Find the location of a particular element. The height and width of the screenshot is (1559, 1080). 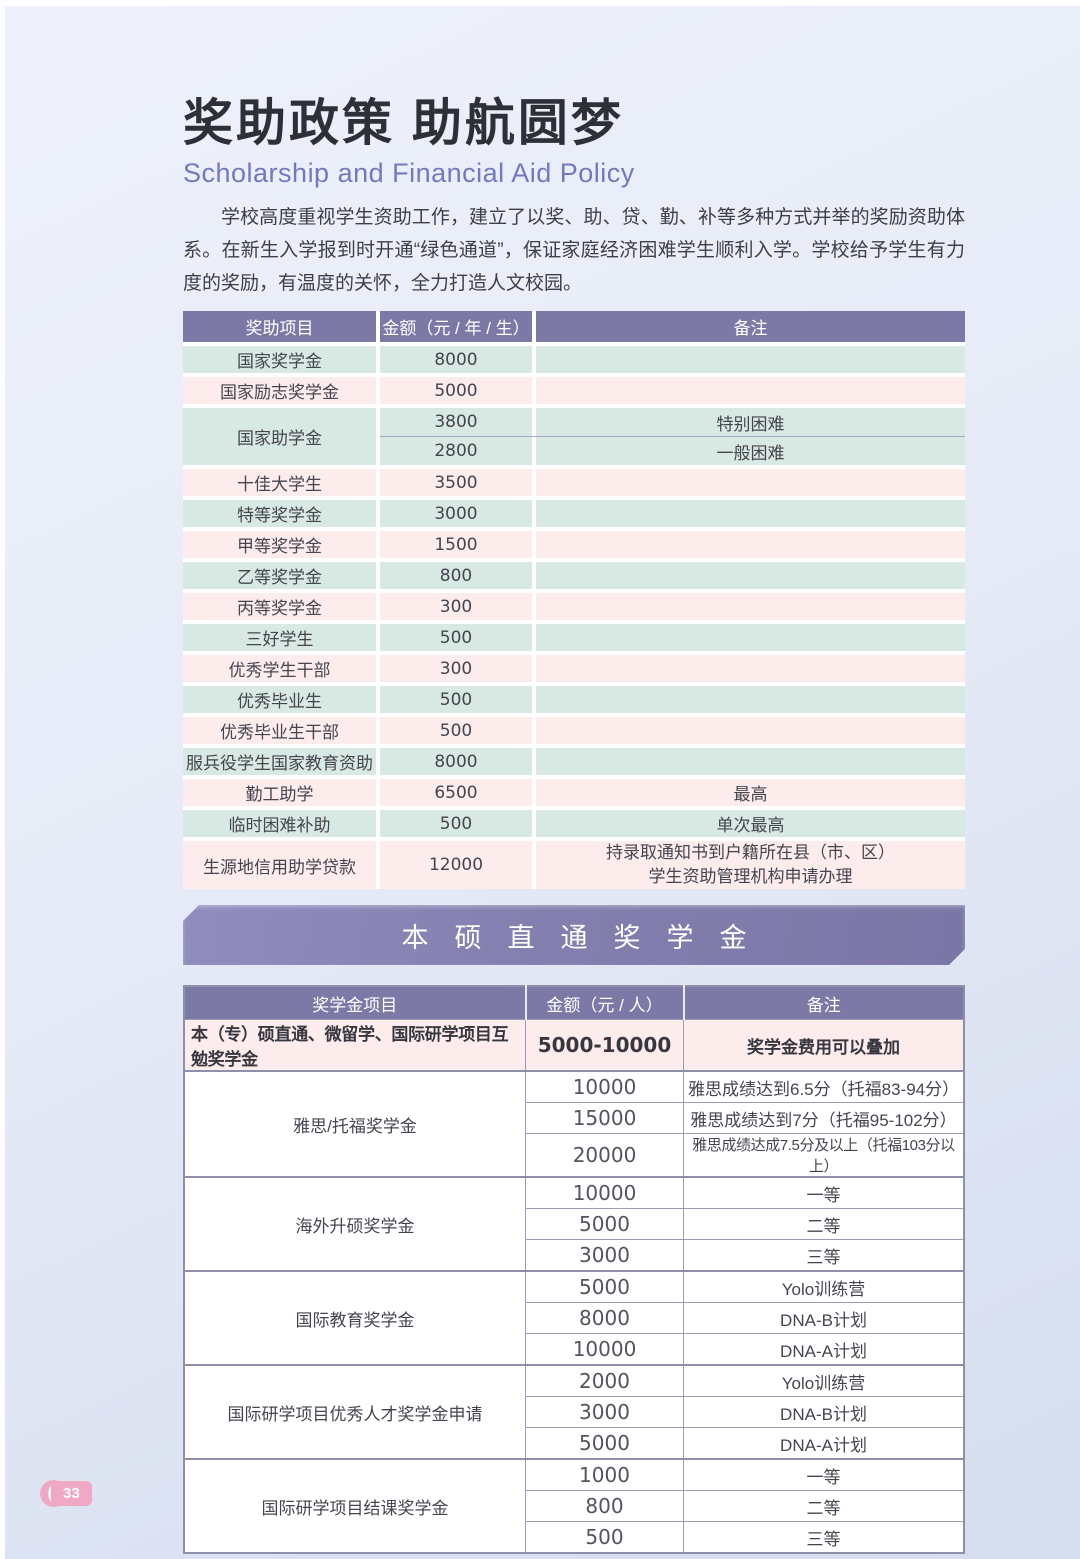

aid-header-note: 备注 is located at coordinates (750, 326).